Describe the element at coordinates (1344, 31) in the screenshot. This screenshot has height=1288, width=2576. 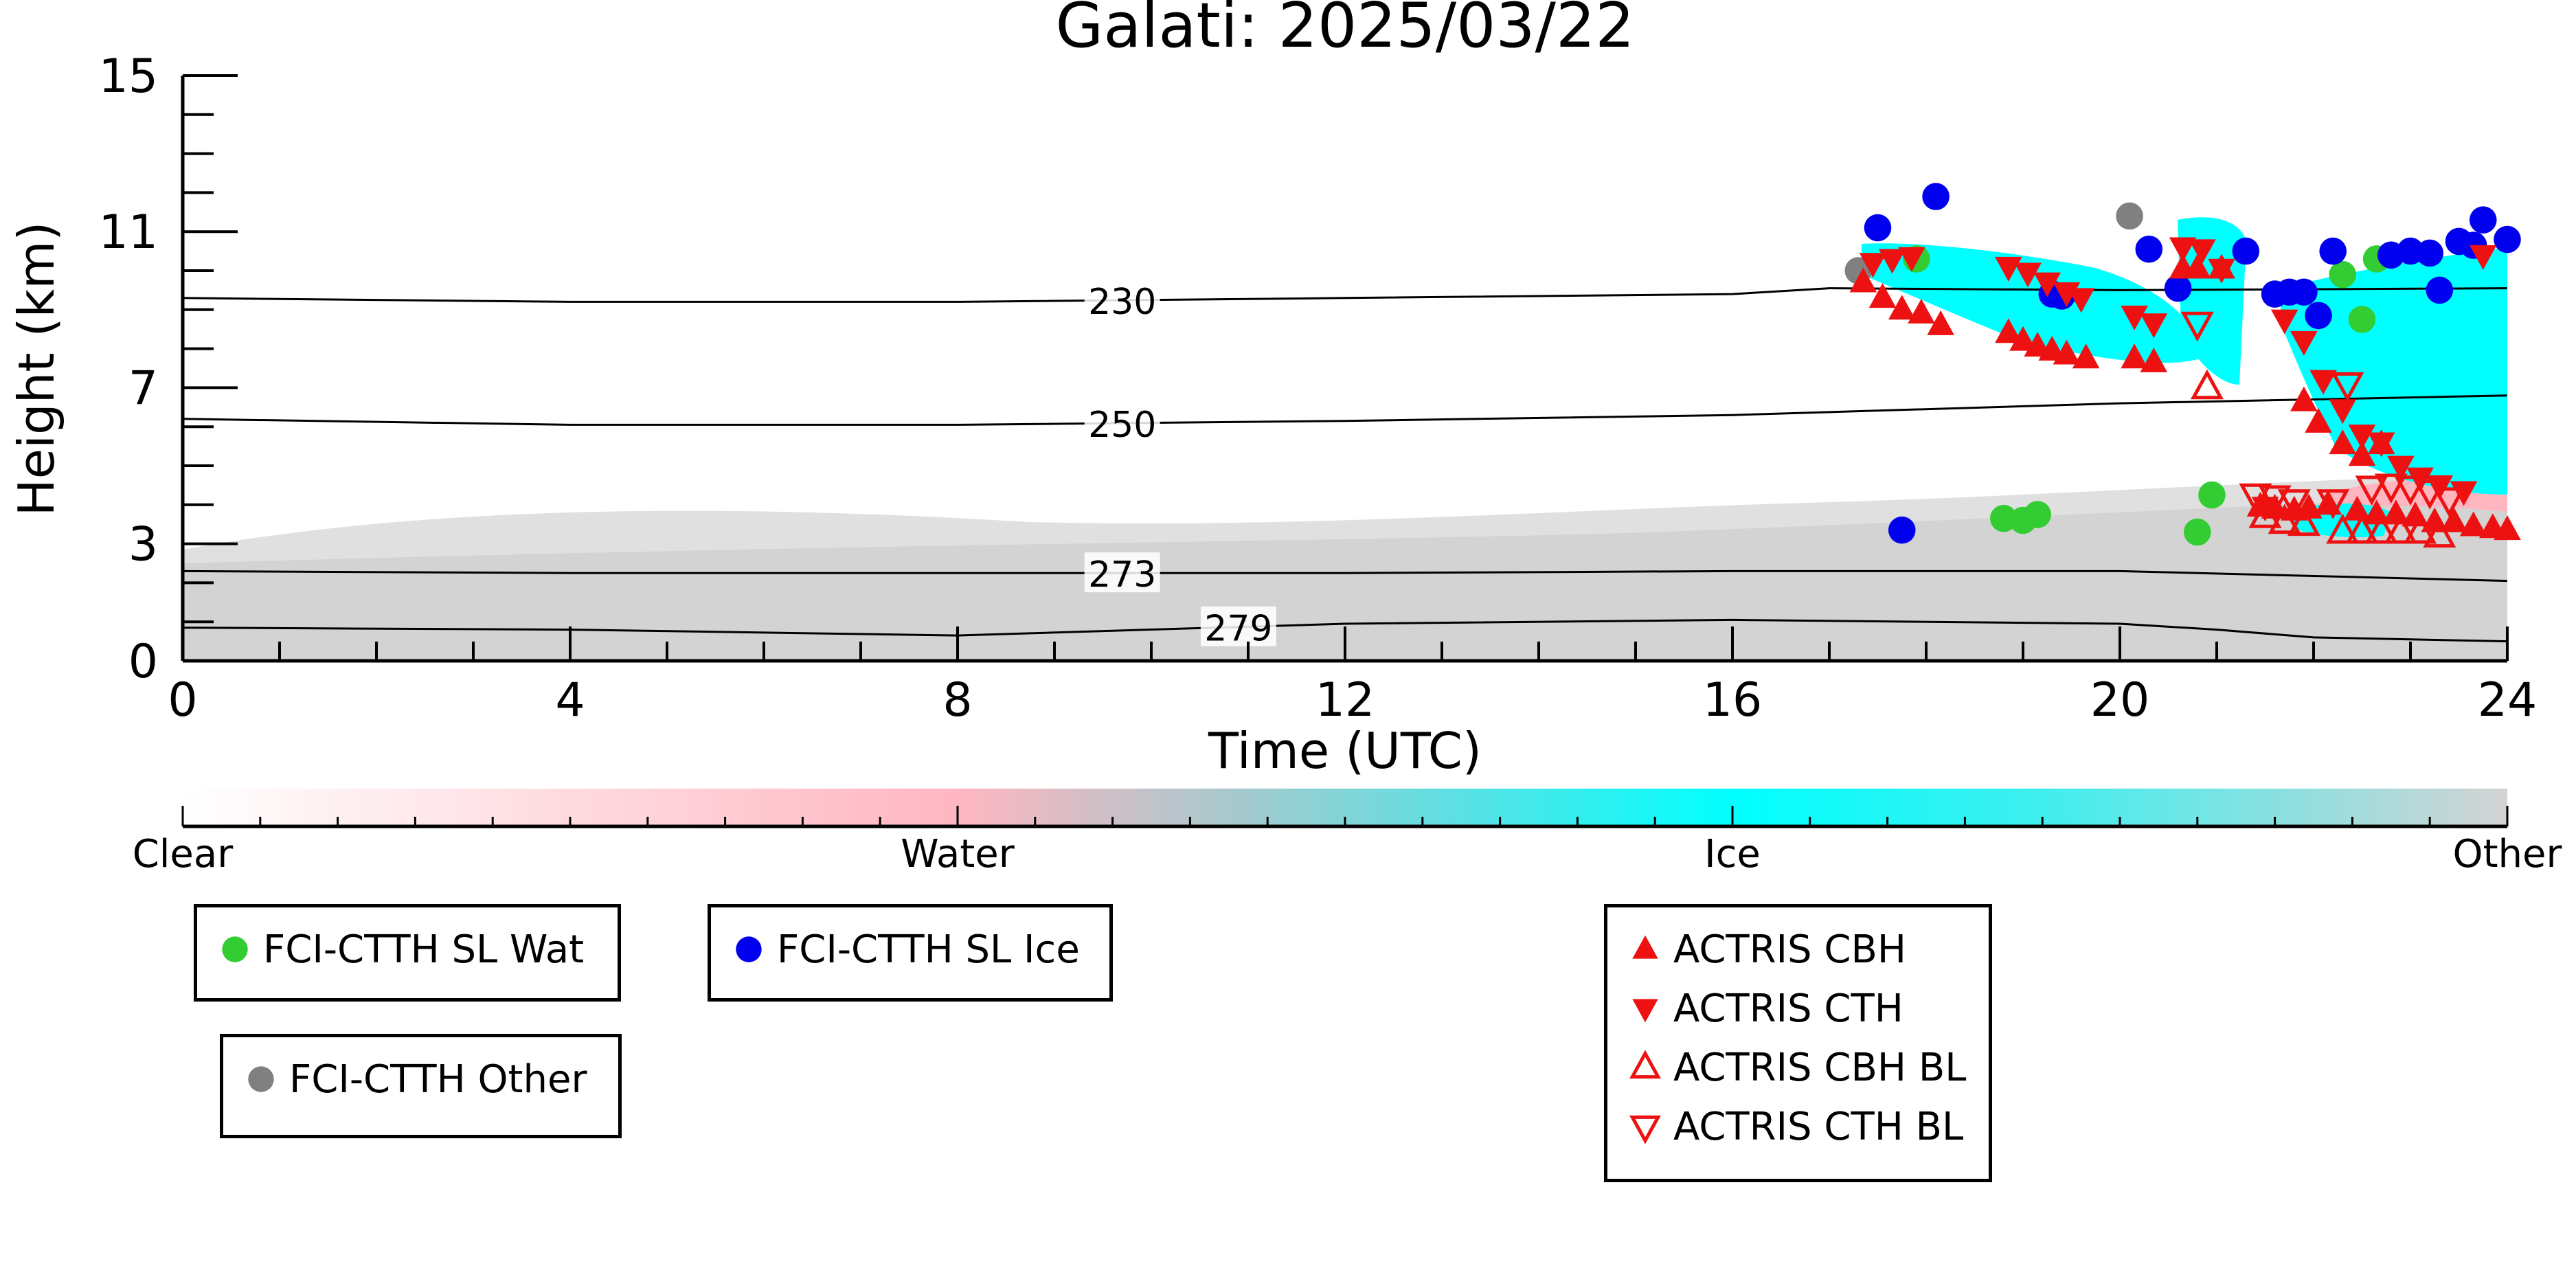
I see `chart-title: Galati: 2025/03/22` at that location.